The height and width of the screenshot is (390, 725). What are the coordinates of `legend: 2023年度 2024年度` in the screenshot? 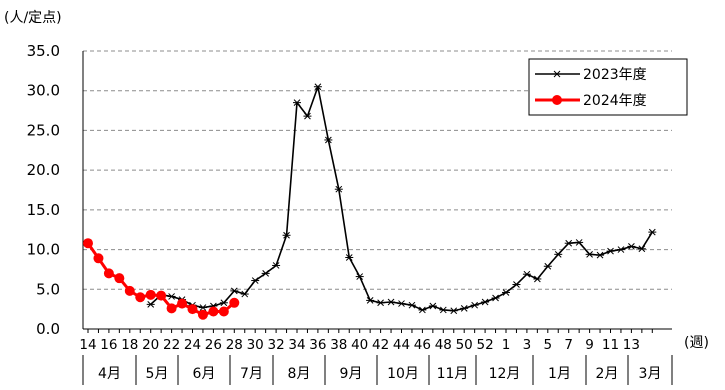 It's located at (608, 87).